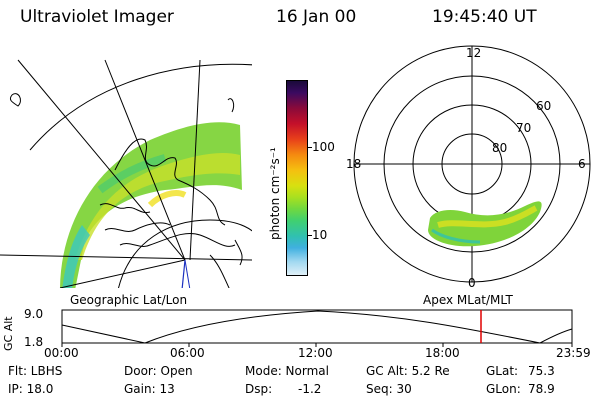 The image size is (600, 400). What do you see at coordinates (33, 342) in the screenshot?
I see `altitude-ytick-low: 1.8` at bounding box center [33, 342].